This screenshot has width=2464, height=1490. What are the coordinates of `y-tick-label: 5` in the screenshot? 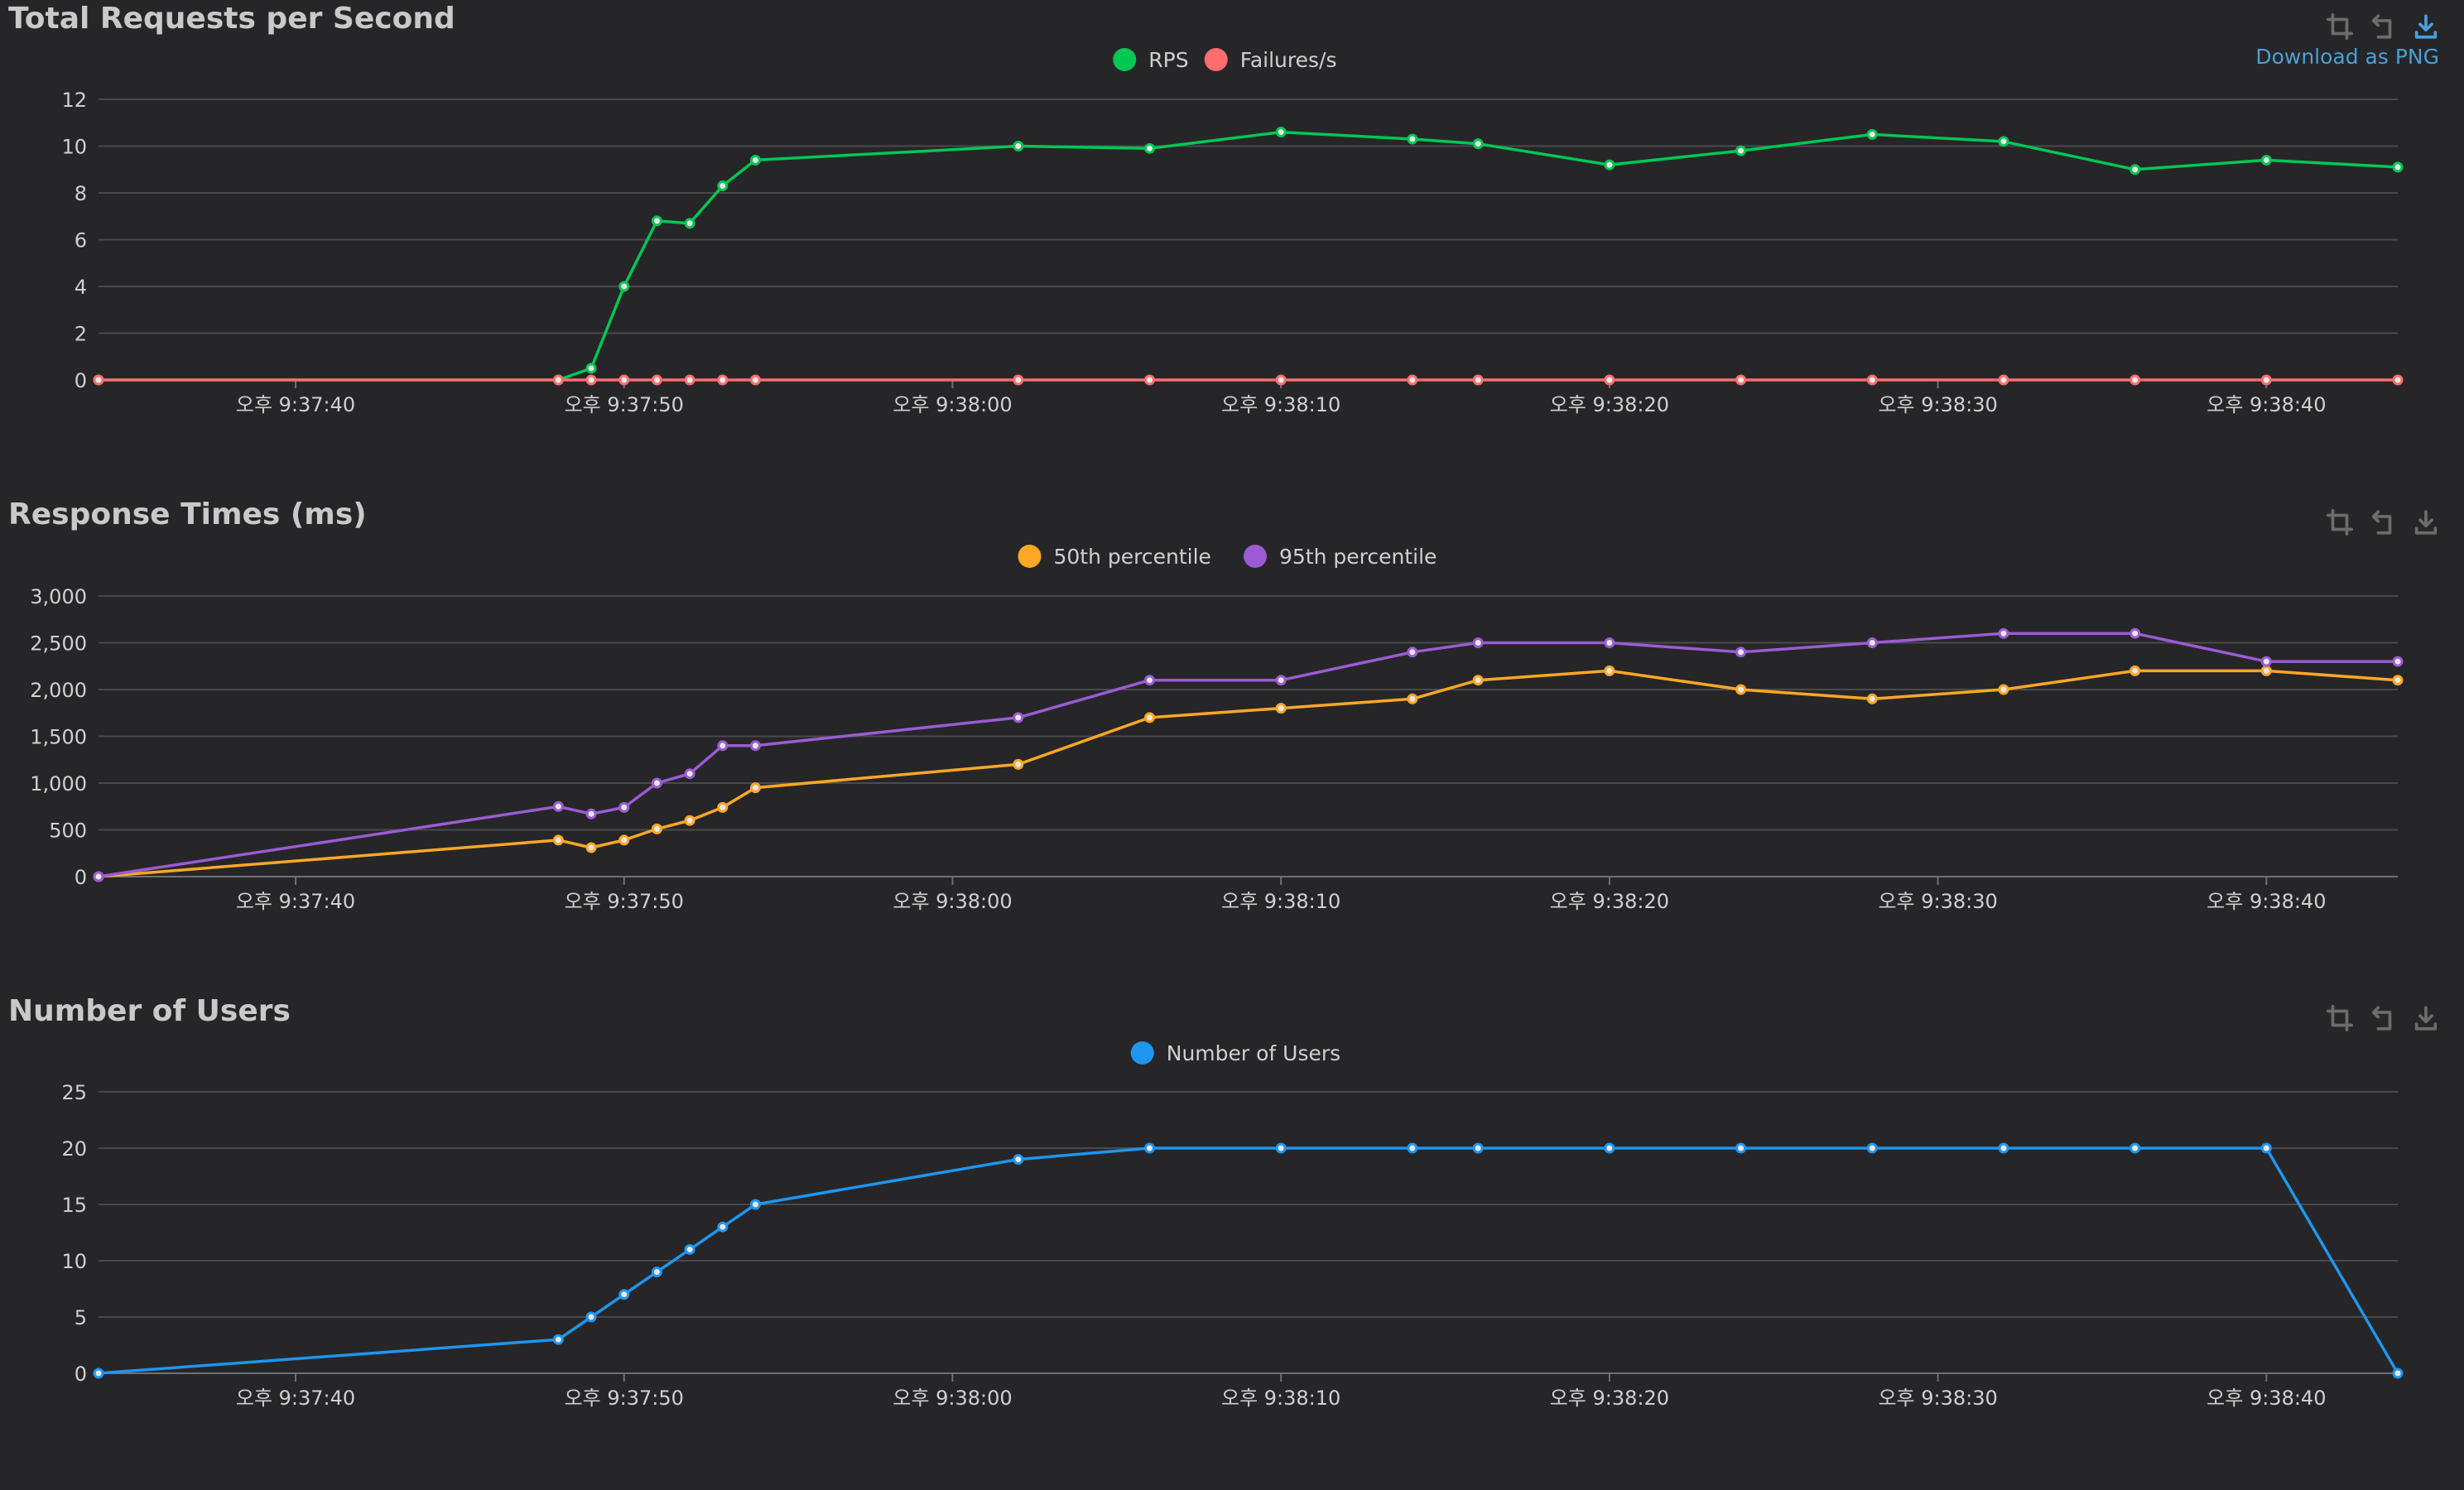 It's located at (81, 1317).